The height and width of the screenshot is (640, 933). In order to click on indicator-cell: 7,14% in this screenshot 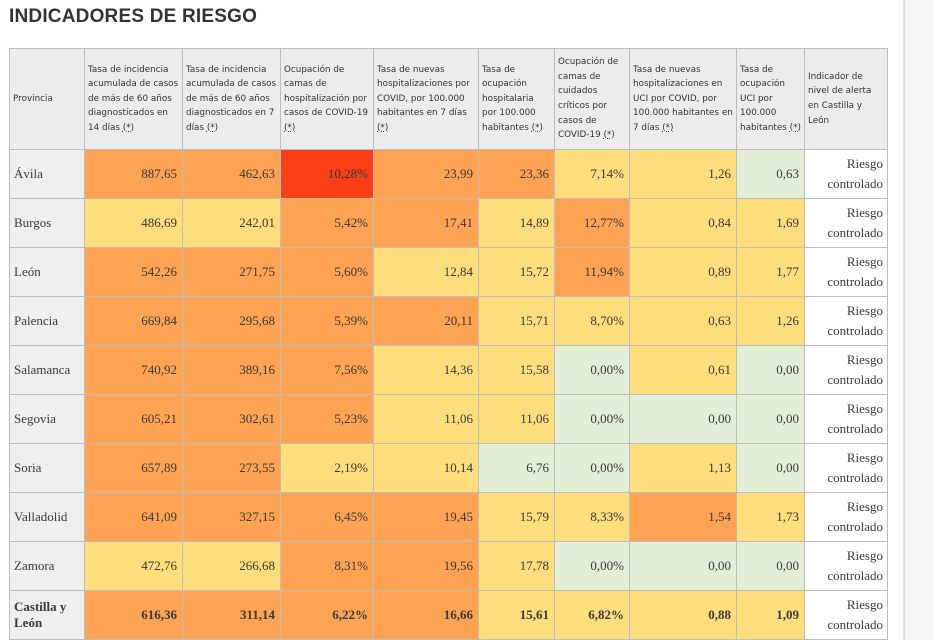, I will do `click(592, 174)`.